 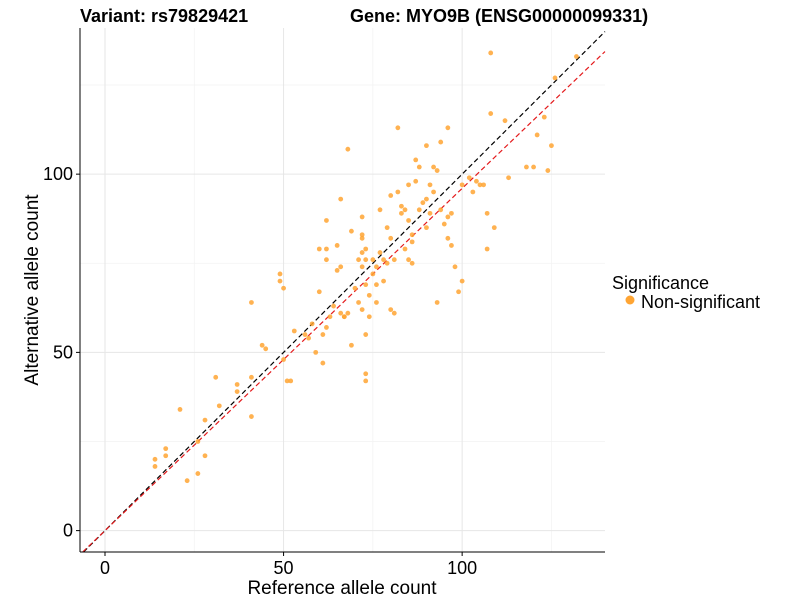 What do you see at coordinates (105, 568) in the screenshot?
I see `x-tick-label: 0` at bounding box center [105, 568].